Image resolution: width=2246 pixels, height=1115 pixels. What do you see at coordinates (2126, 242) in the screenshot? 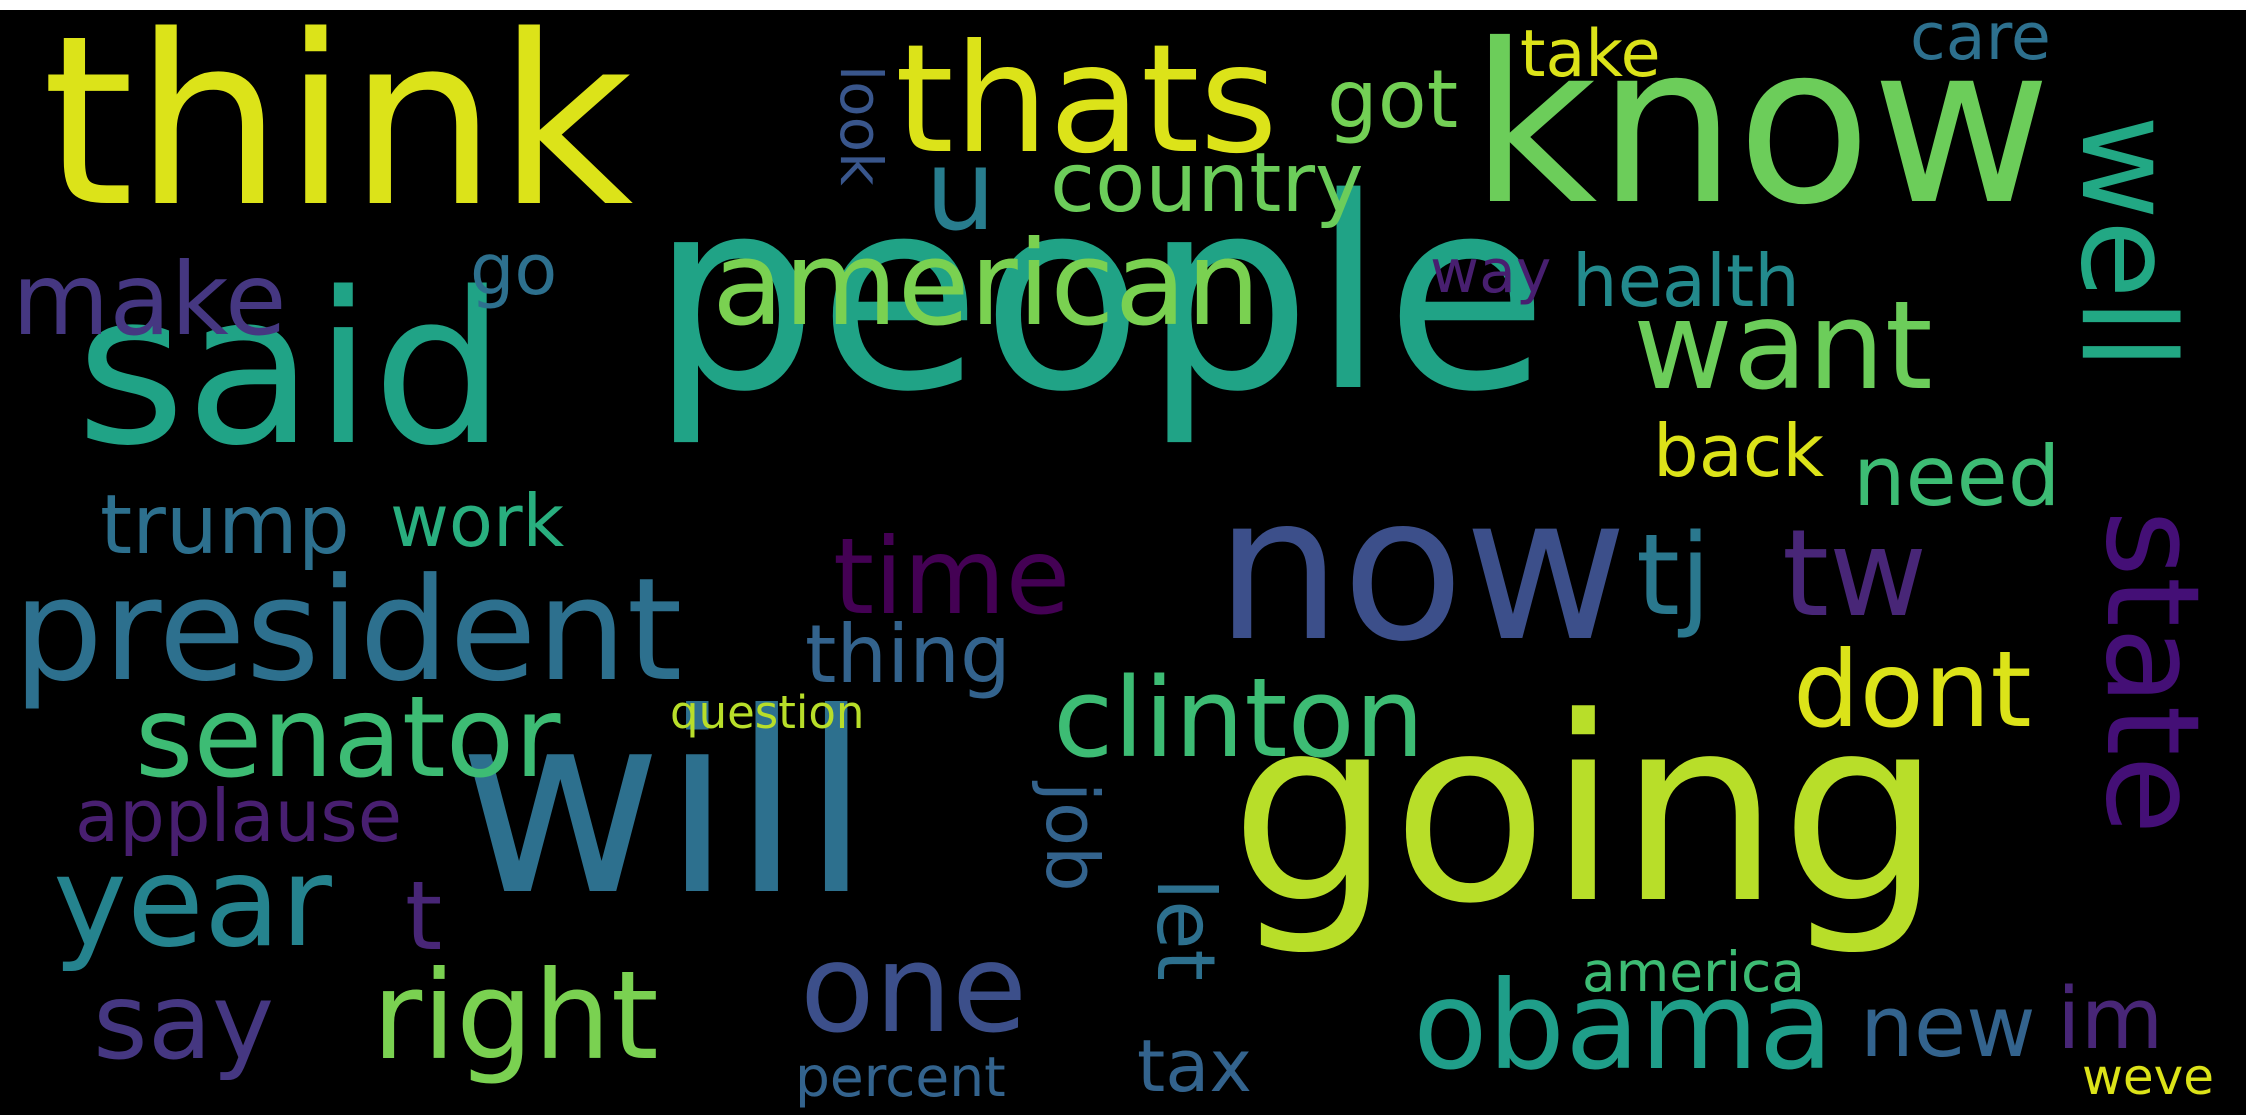
I see `word-well: well` at bounding box center [2126, 242].